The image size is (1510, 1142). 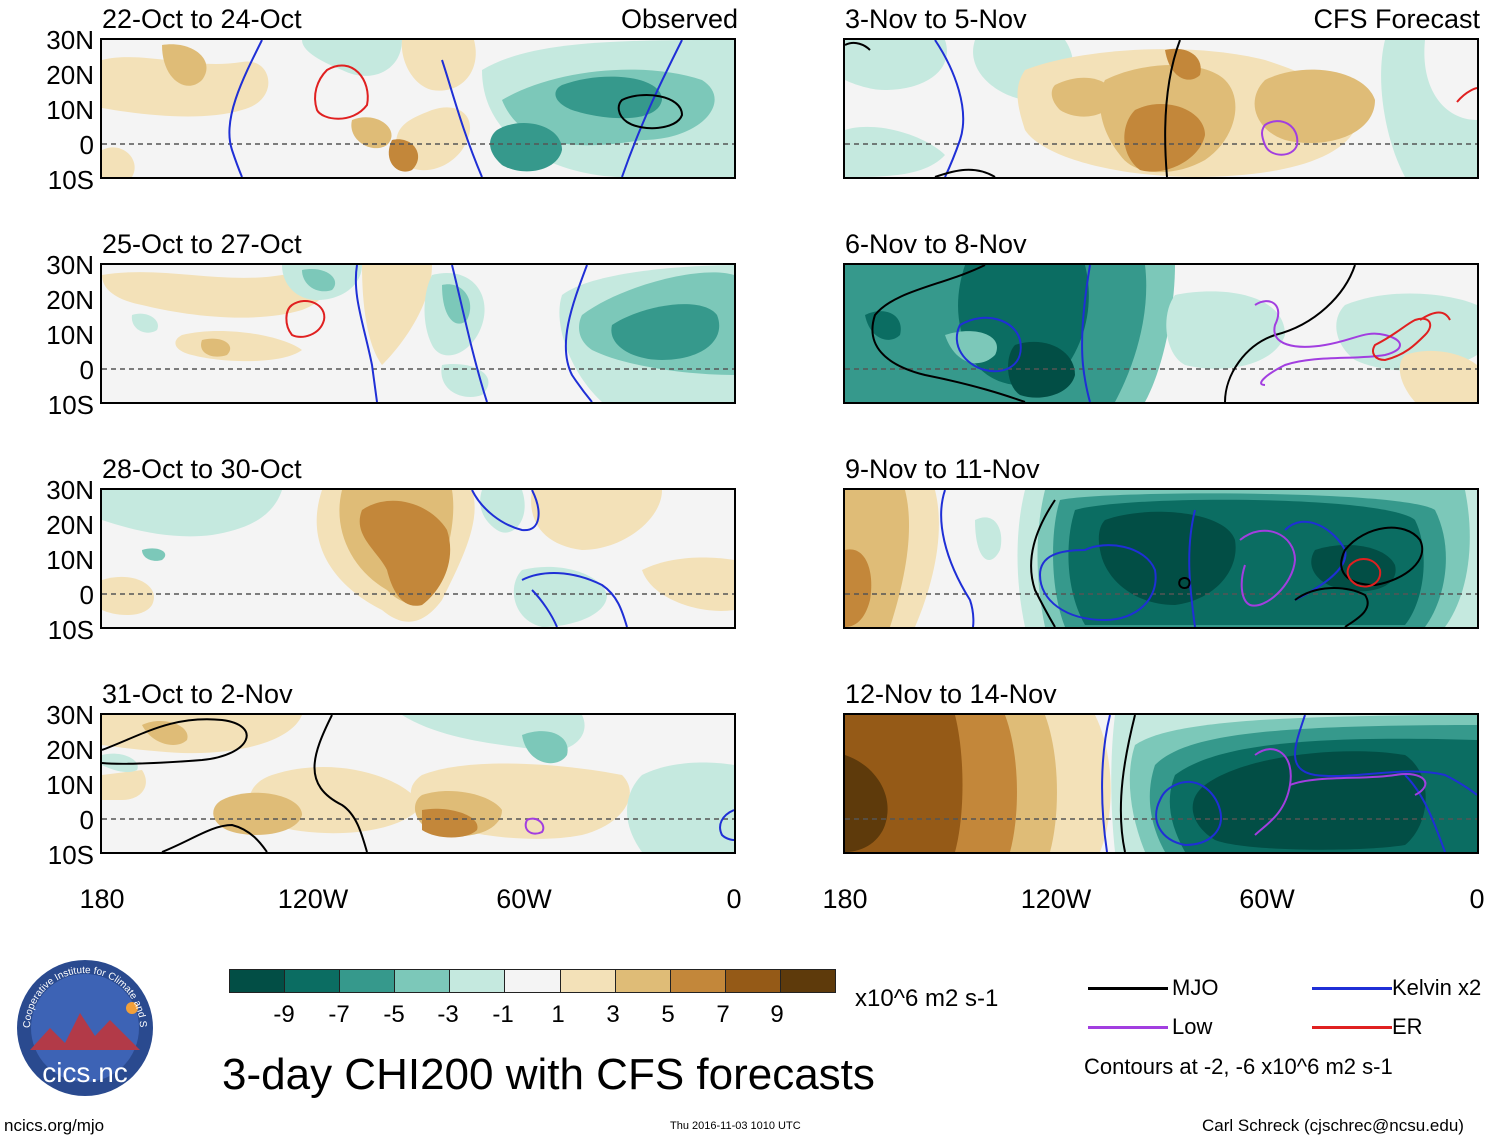 What do you see at coordinates (548, 1074) in the screenshot?
I see `chart-title: 3-day CHI200 with CFS forecasts` at bounding box center [548, 1074].